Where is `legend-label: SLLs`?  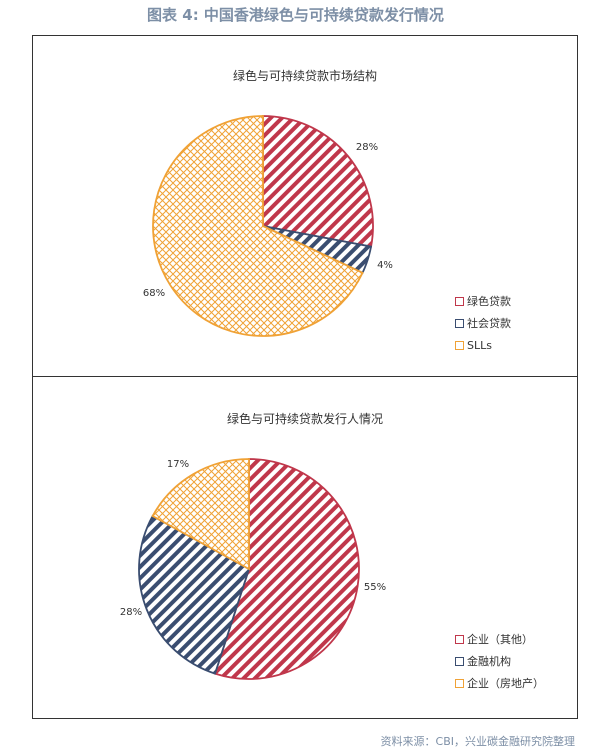 legend-label: SLLs is located at coordinates (479, 345).